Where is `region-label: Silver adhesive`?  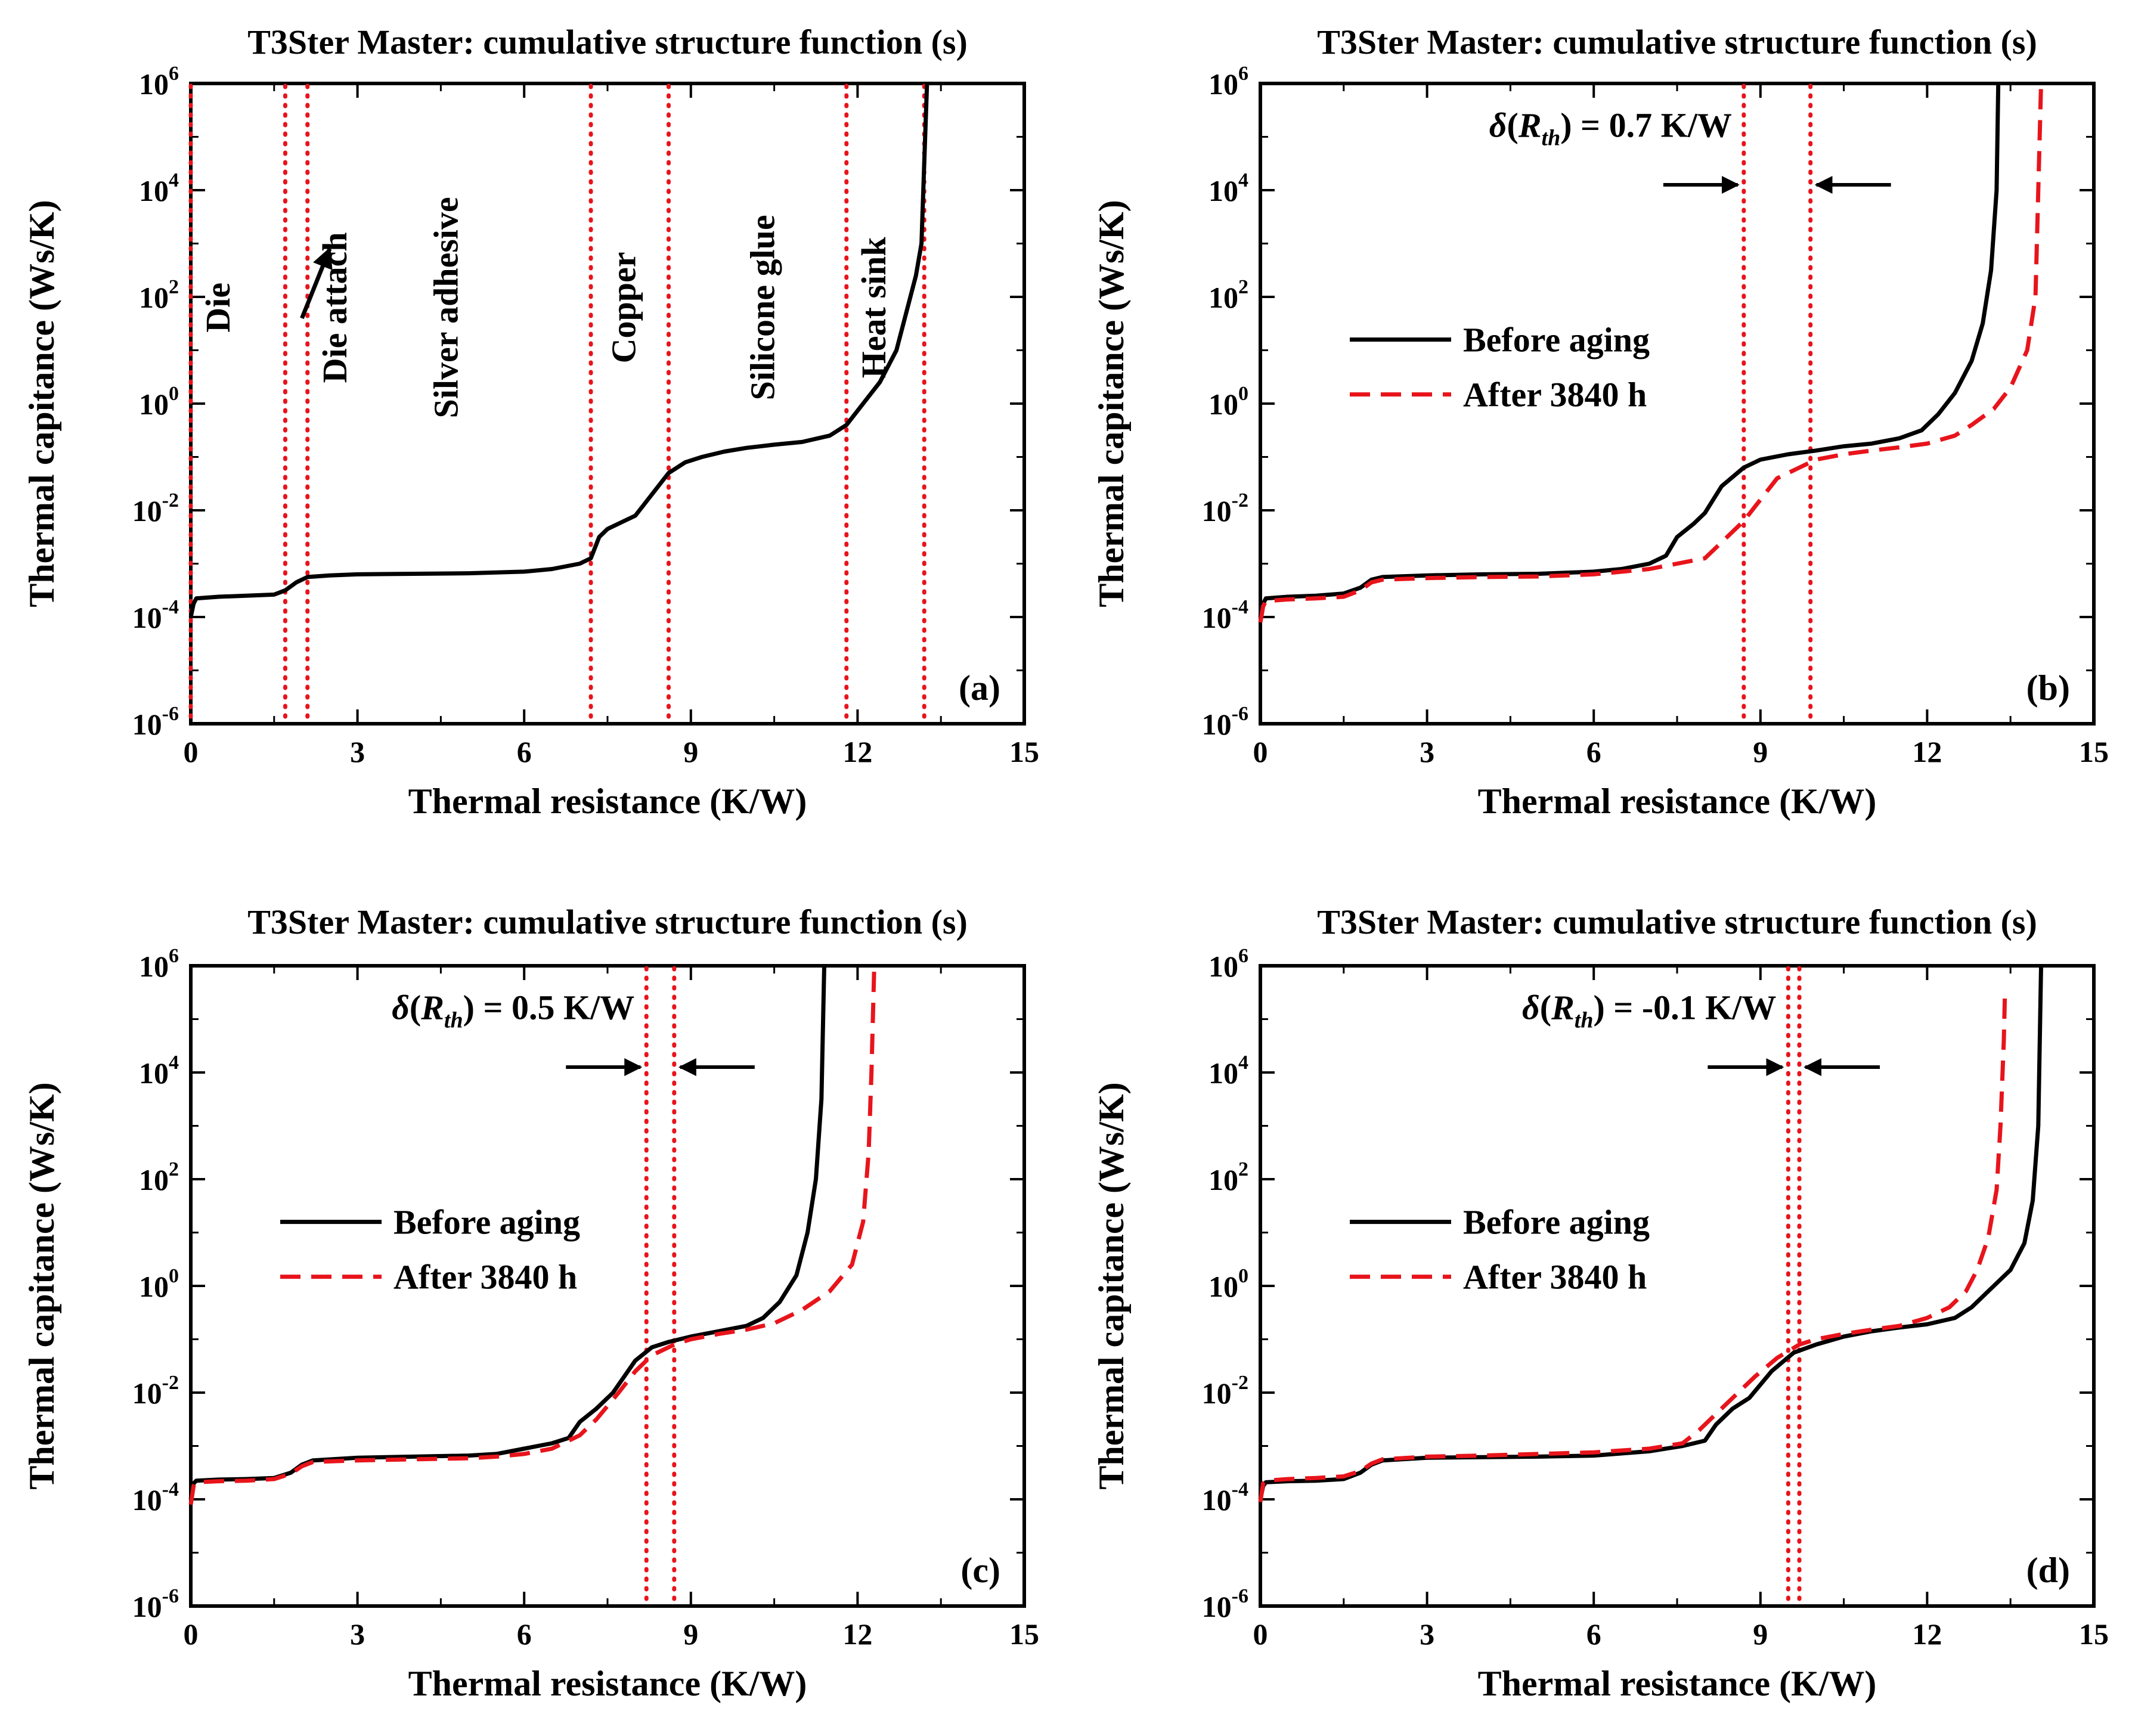 region-label: Silver adhesive is located at coordinates (445, 308).